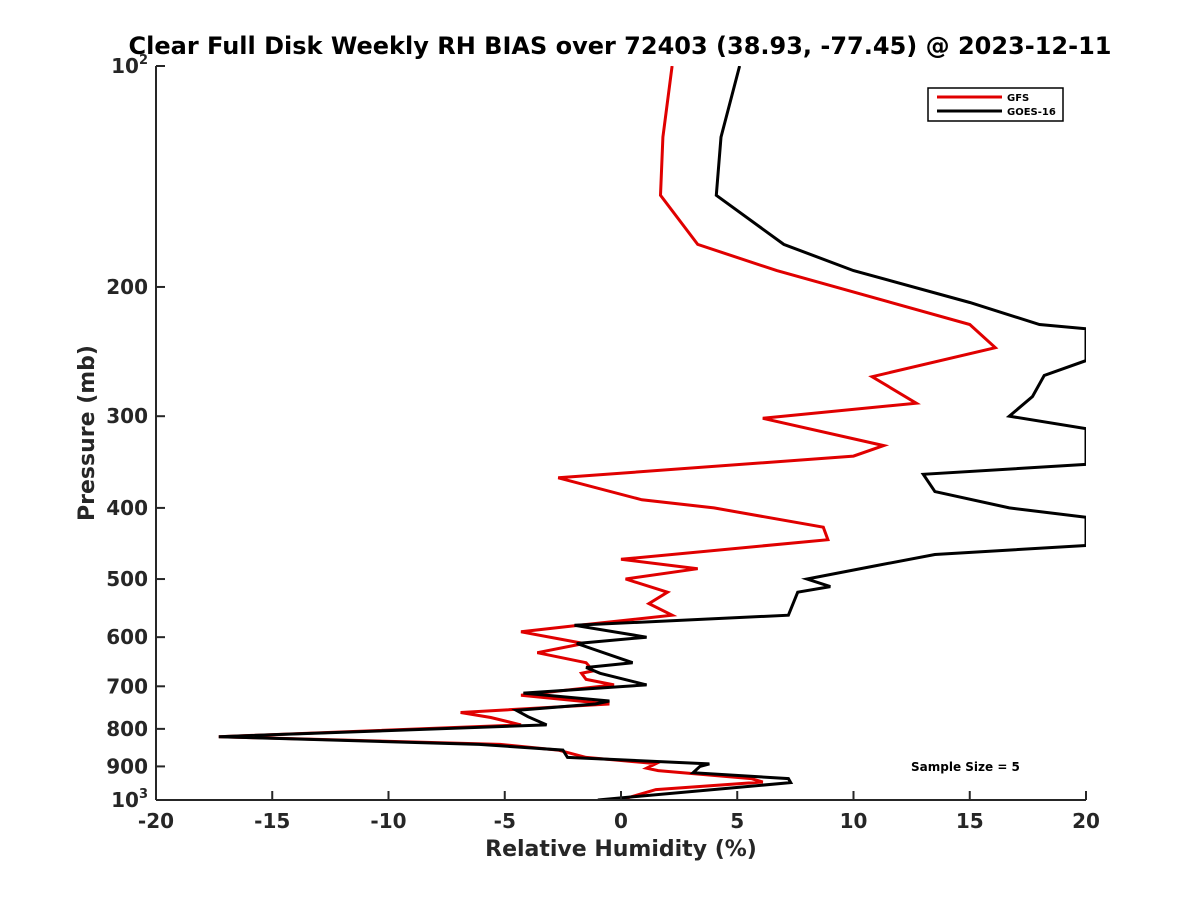  Describe the element at coordinates (127, 508) in the screenshot. I see `y-tick-label: 400` at that location.